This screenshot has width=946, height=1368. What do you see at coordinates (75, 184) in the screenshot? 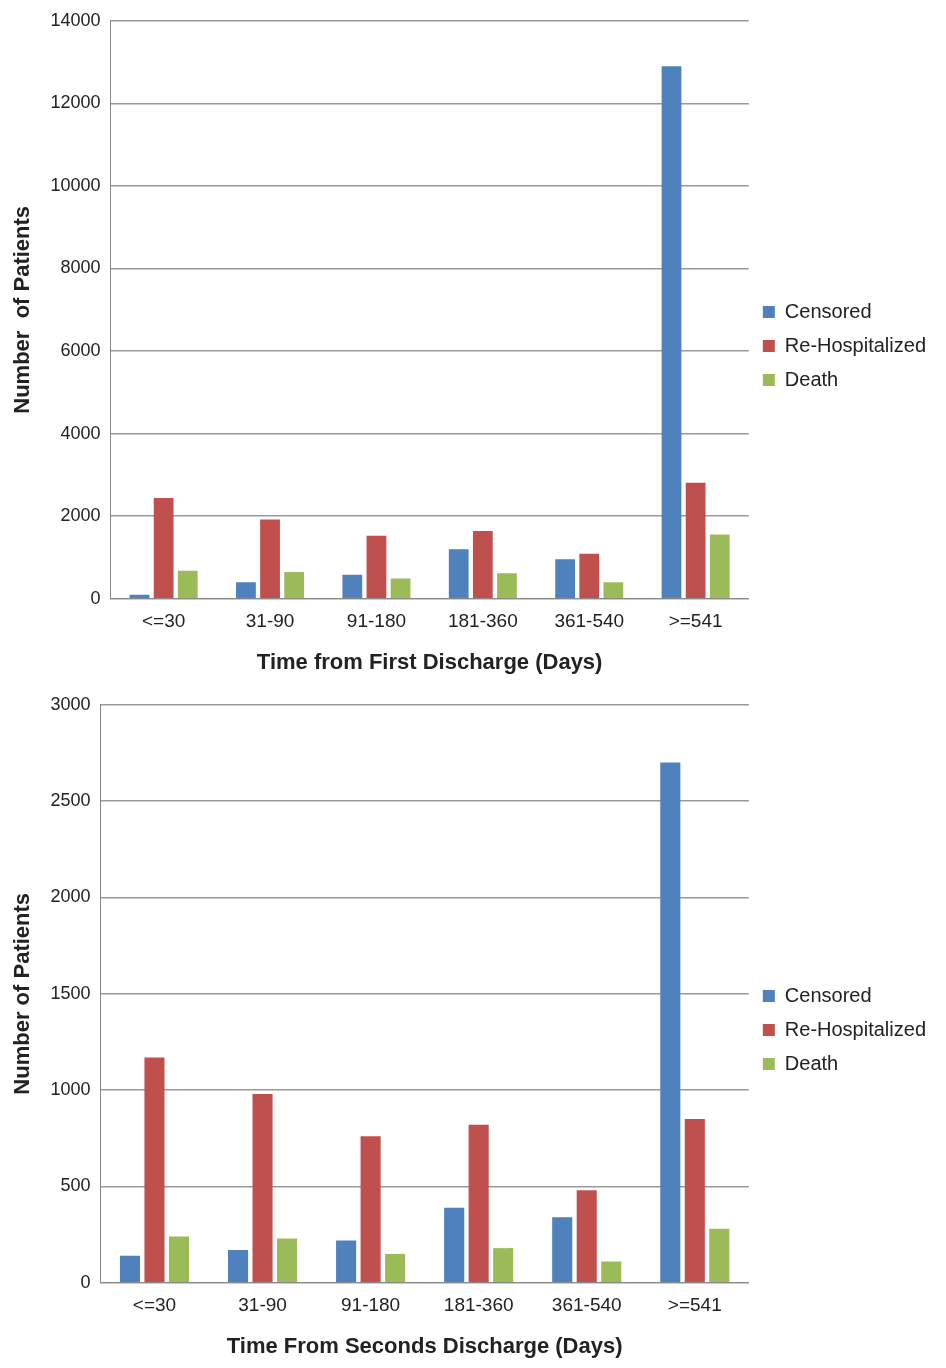
I see `y-tick-label: 10000` at bounding box center [75, 184].